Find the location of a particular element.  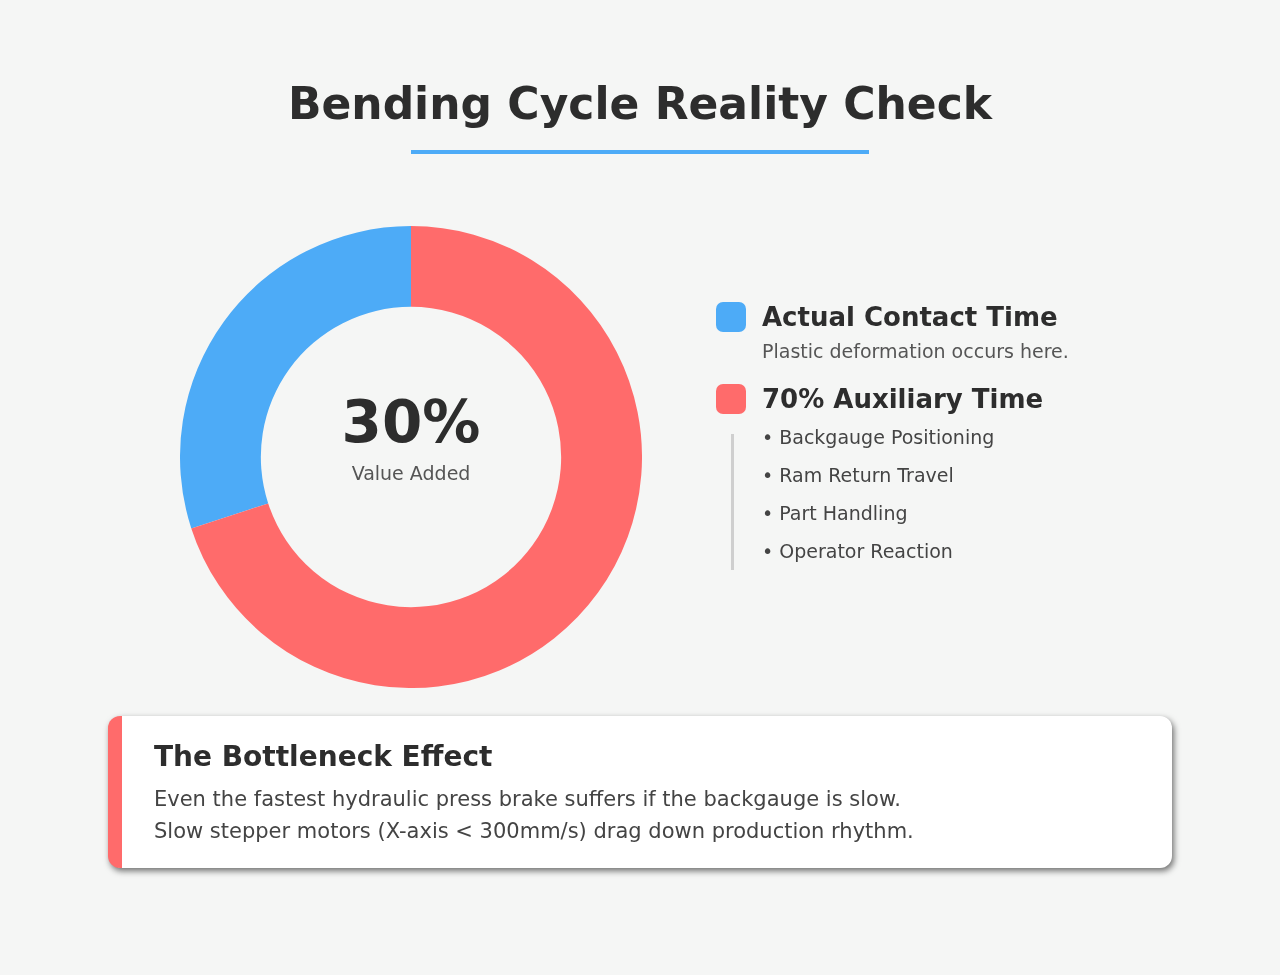

data-label: 30% is located at coordinates (411, 422).